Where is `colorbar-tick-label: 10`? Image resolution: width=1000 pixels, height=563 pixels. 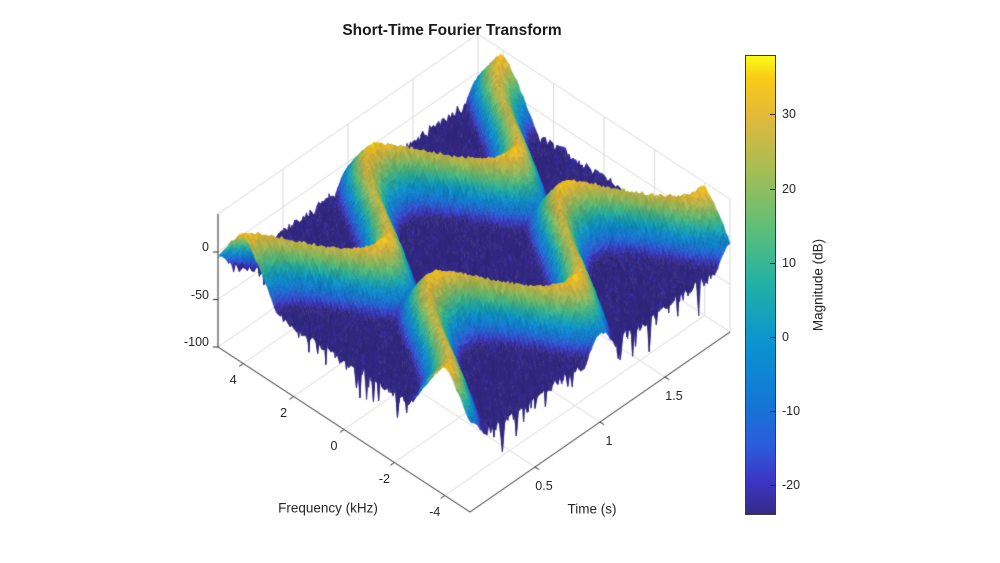 colorbar-tick-label: 10 is located at coordinates (789, 262).